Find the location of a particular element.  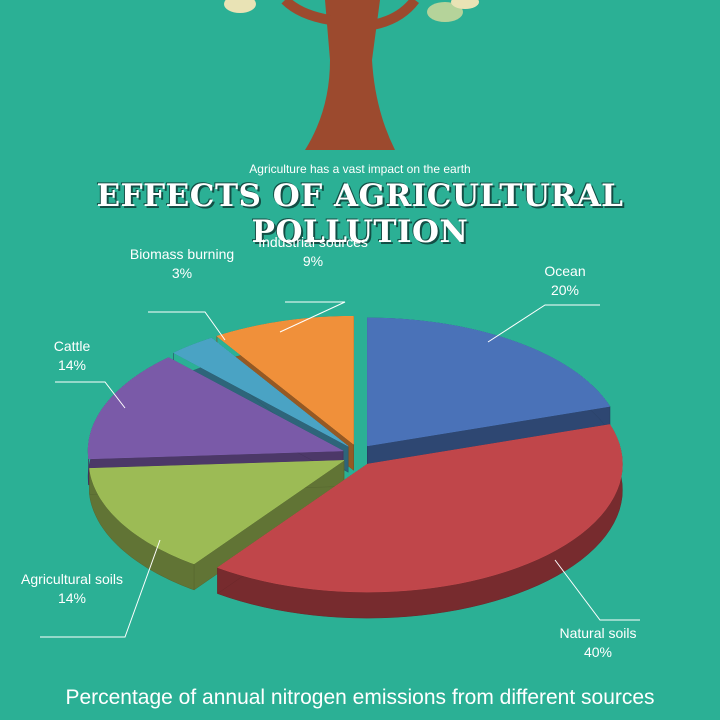

category-label: Natural soils is located at coordinates (598, 633).